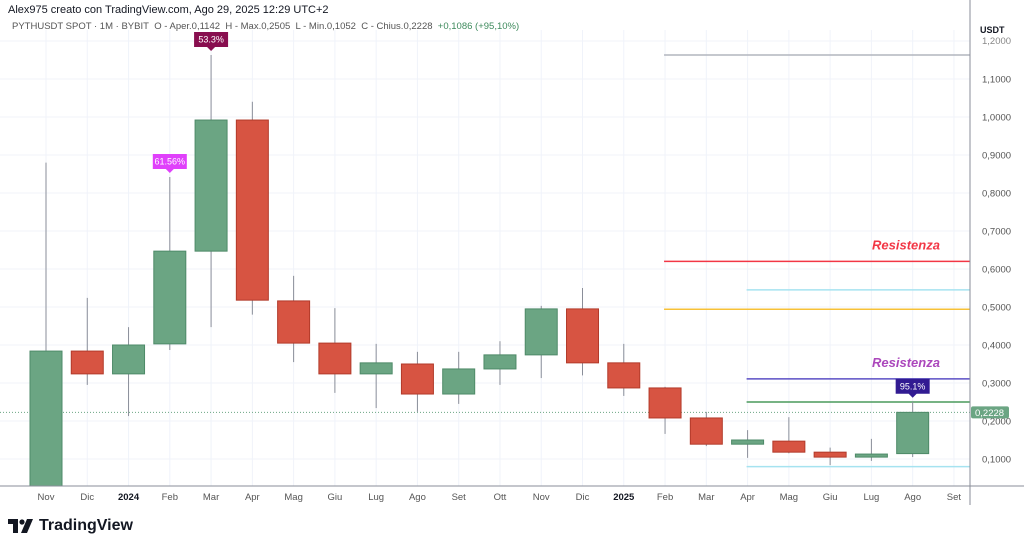 This screenshot has height=546, width=1024. What do you see at coordinates (996, 194) in the screenshot?
I see `price-tick-label: 0,8000` at bounding box center [996, 194].